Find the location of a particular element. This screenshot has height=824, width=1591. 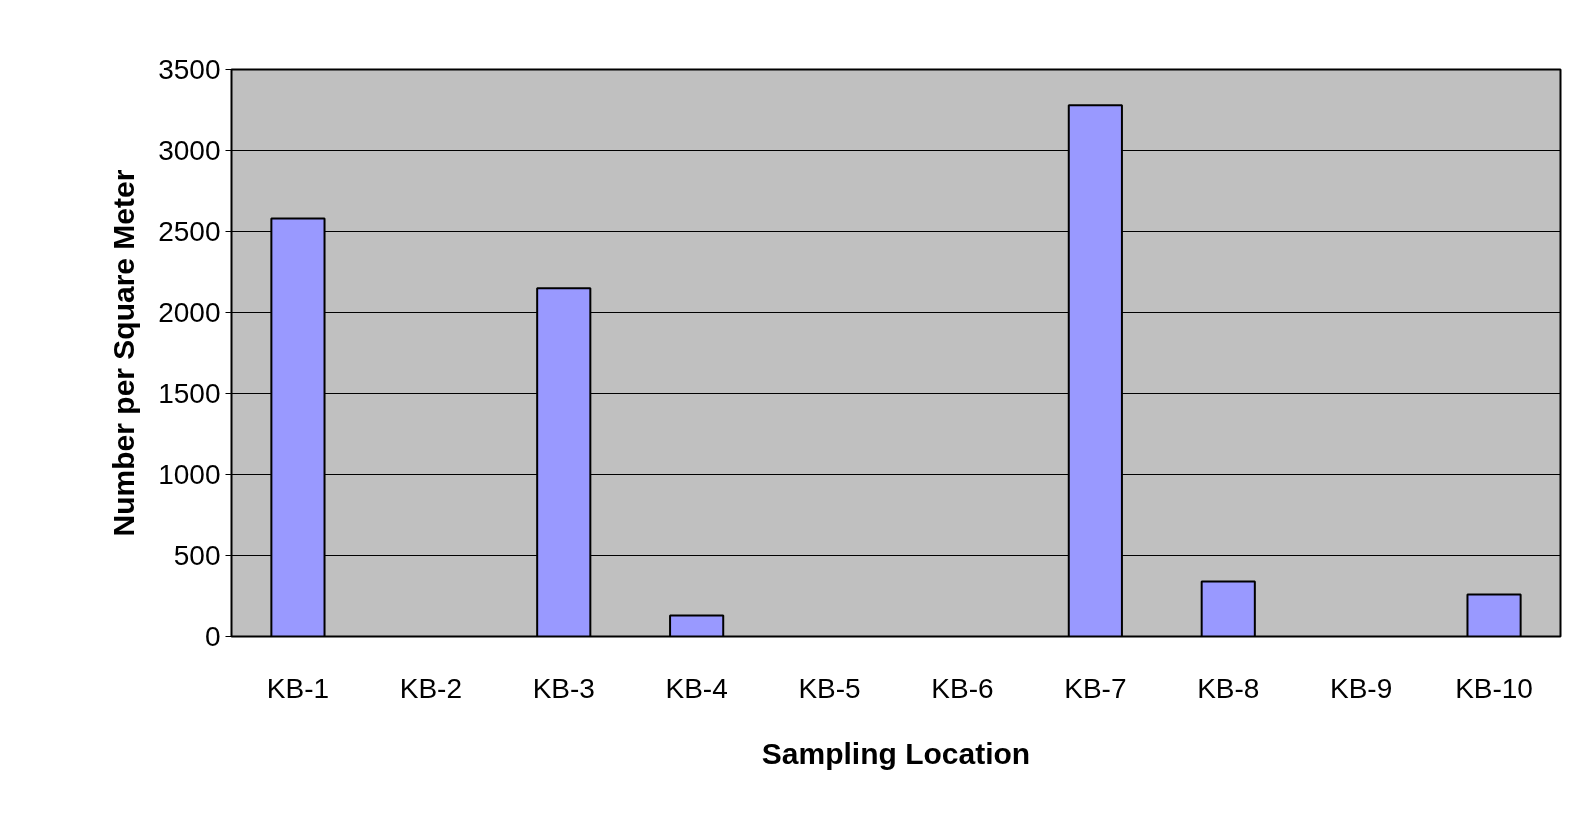

x-tick-label: KB-9 is located at coordinates (1361, 688).